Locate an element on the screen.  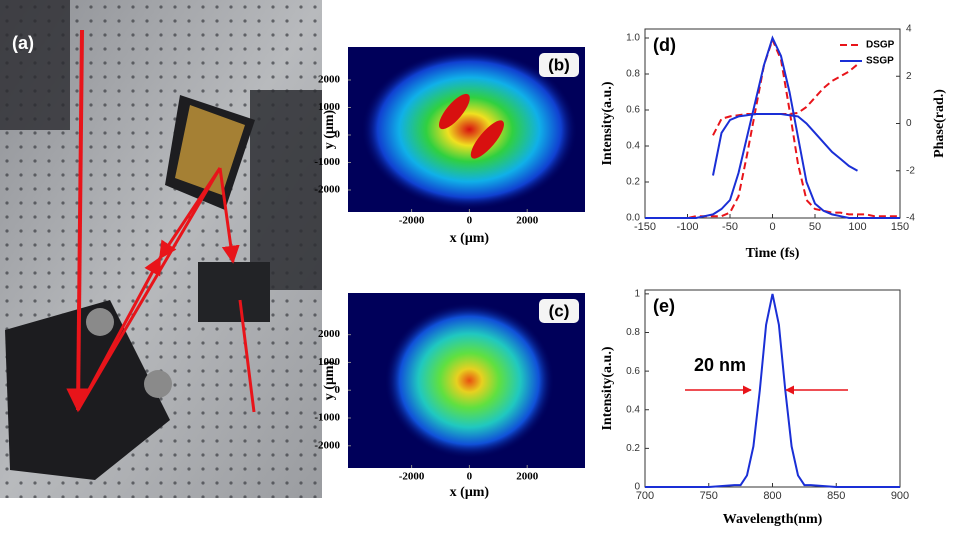
x-axis-title: Wavelength(nm) is located at coordinates (773, 519).